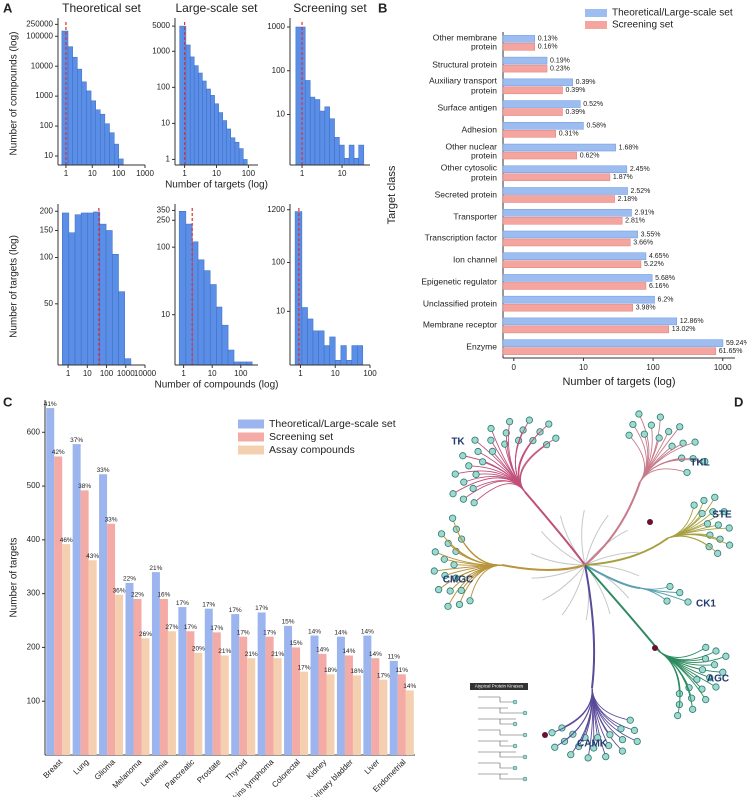 The image size is (747, 797). What do you see at coordinates (84, 486) in the screenshot?
I see `bar-annotation: 38%` at bounding box center [84, 486].